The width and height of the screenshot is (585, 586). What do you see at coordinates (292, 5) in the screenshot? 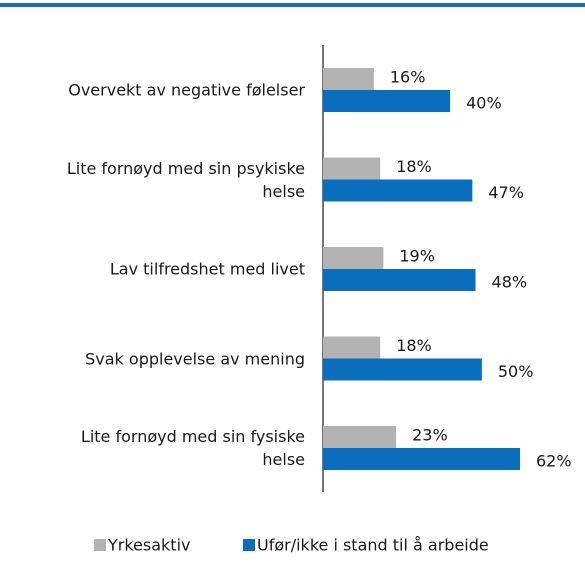
I see `top-rule` at bounding box center [292, 5].